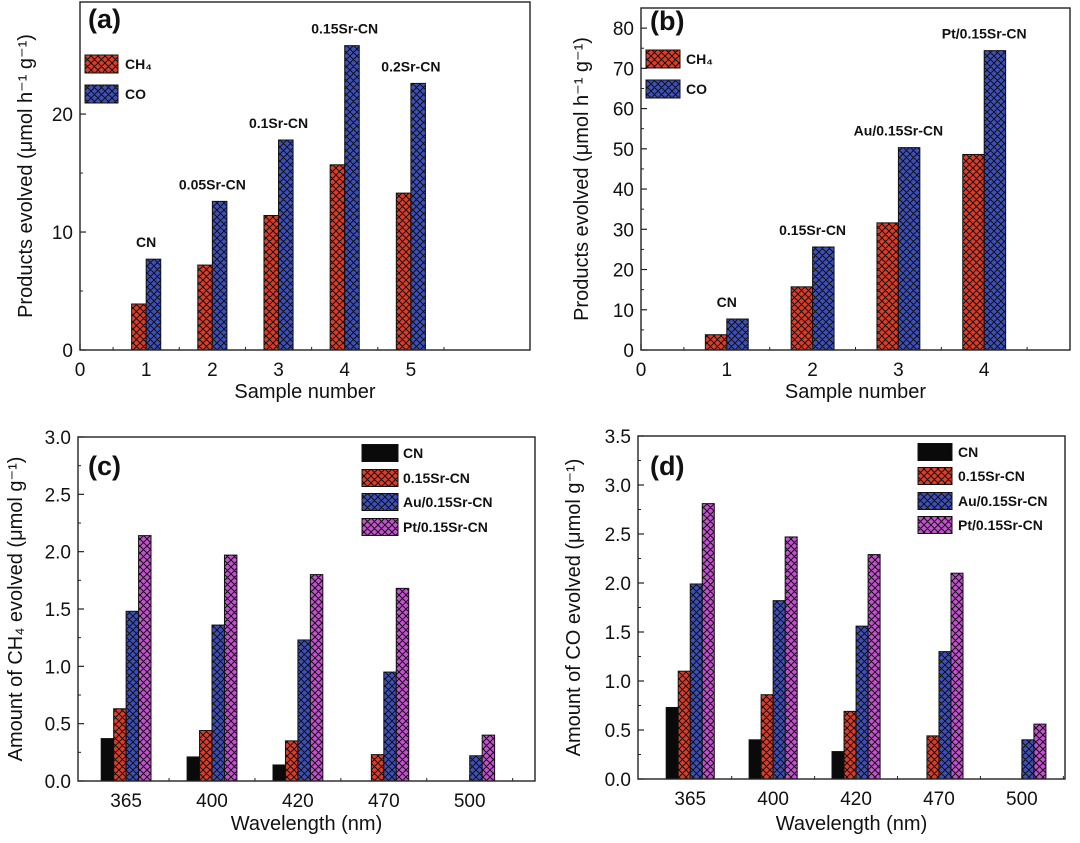  What do you see at coordinates (436, 478) in the screenshot?
I see `legend-label-c-1: 0.15Sr-CN` at bounding box center [436, 478].